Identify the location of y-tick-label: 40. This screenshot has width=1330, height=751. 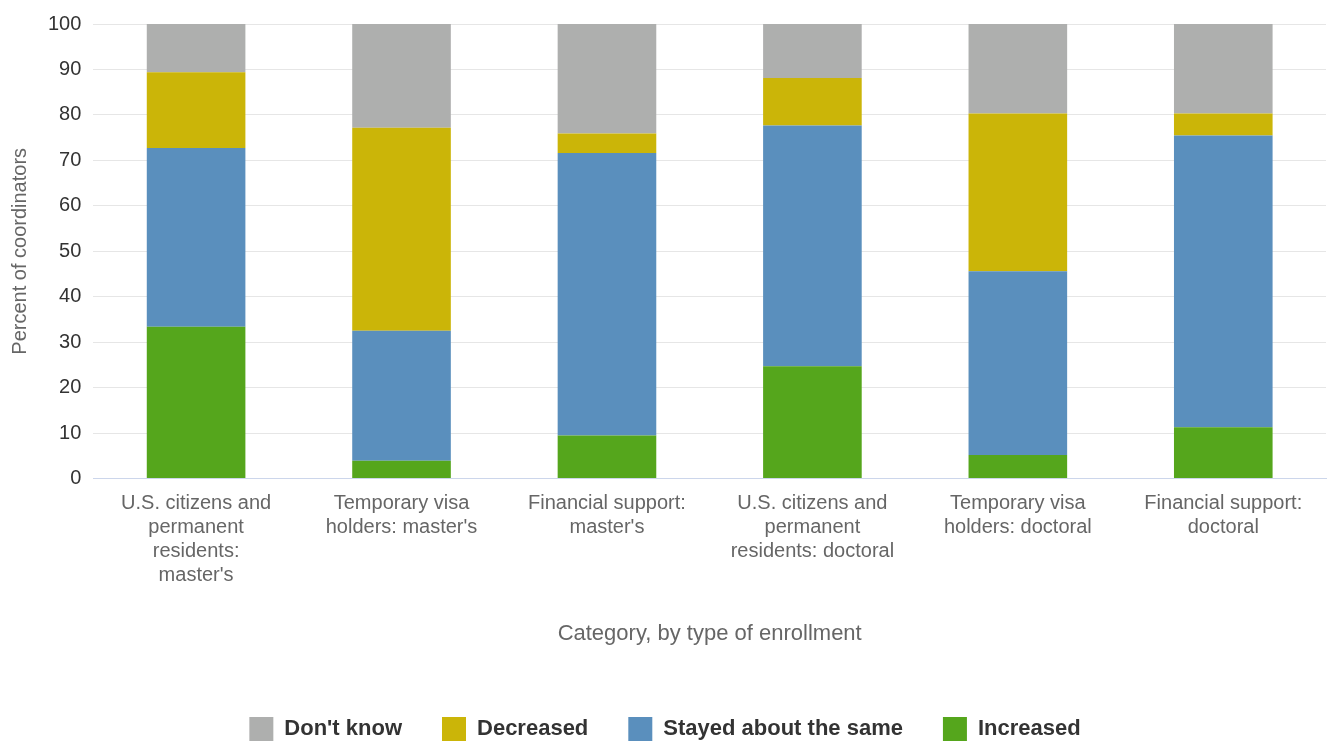
(70, 295).